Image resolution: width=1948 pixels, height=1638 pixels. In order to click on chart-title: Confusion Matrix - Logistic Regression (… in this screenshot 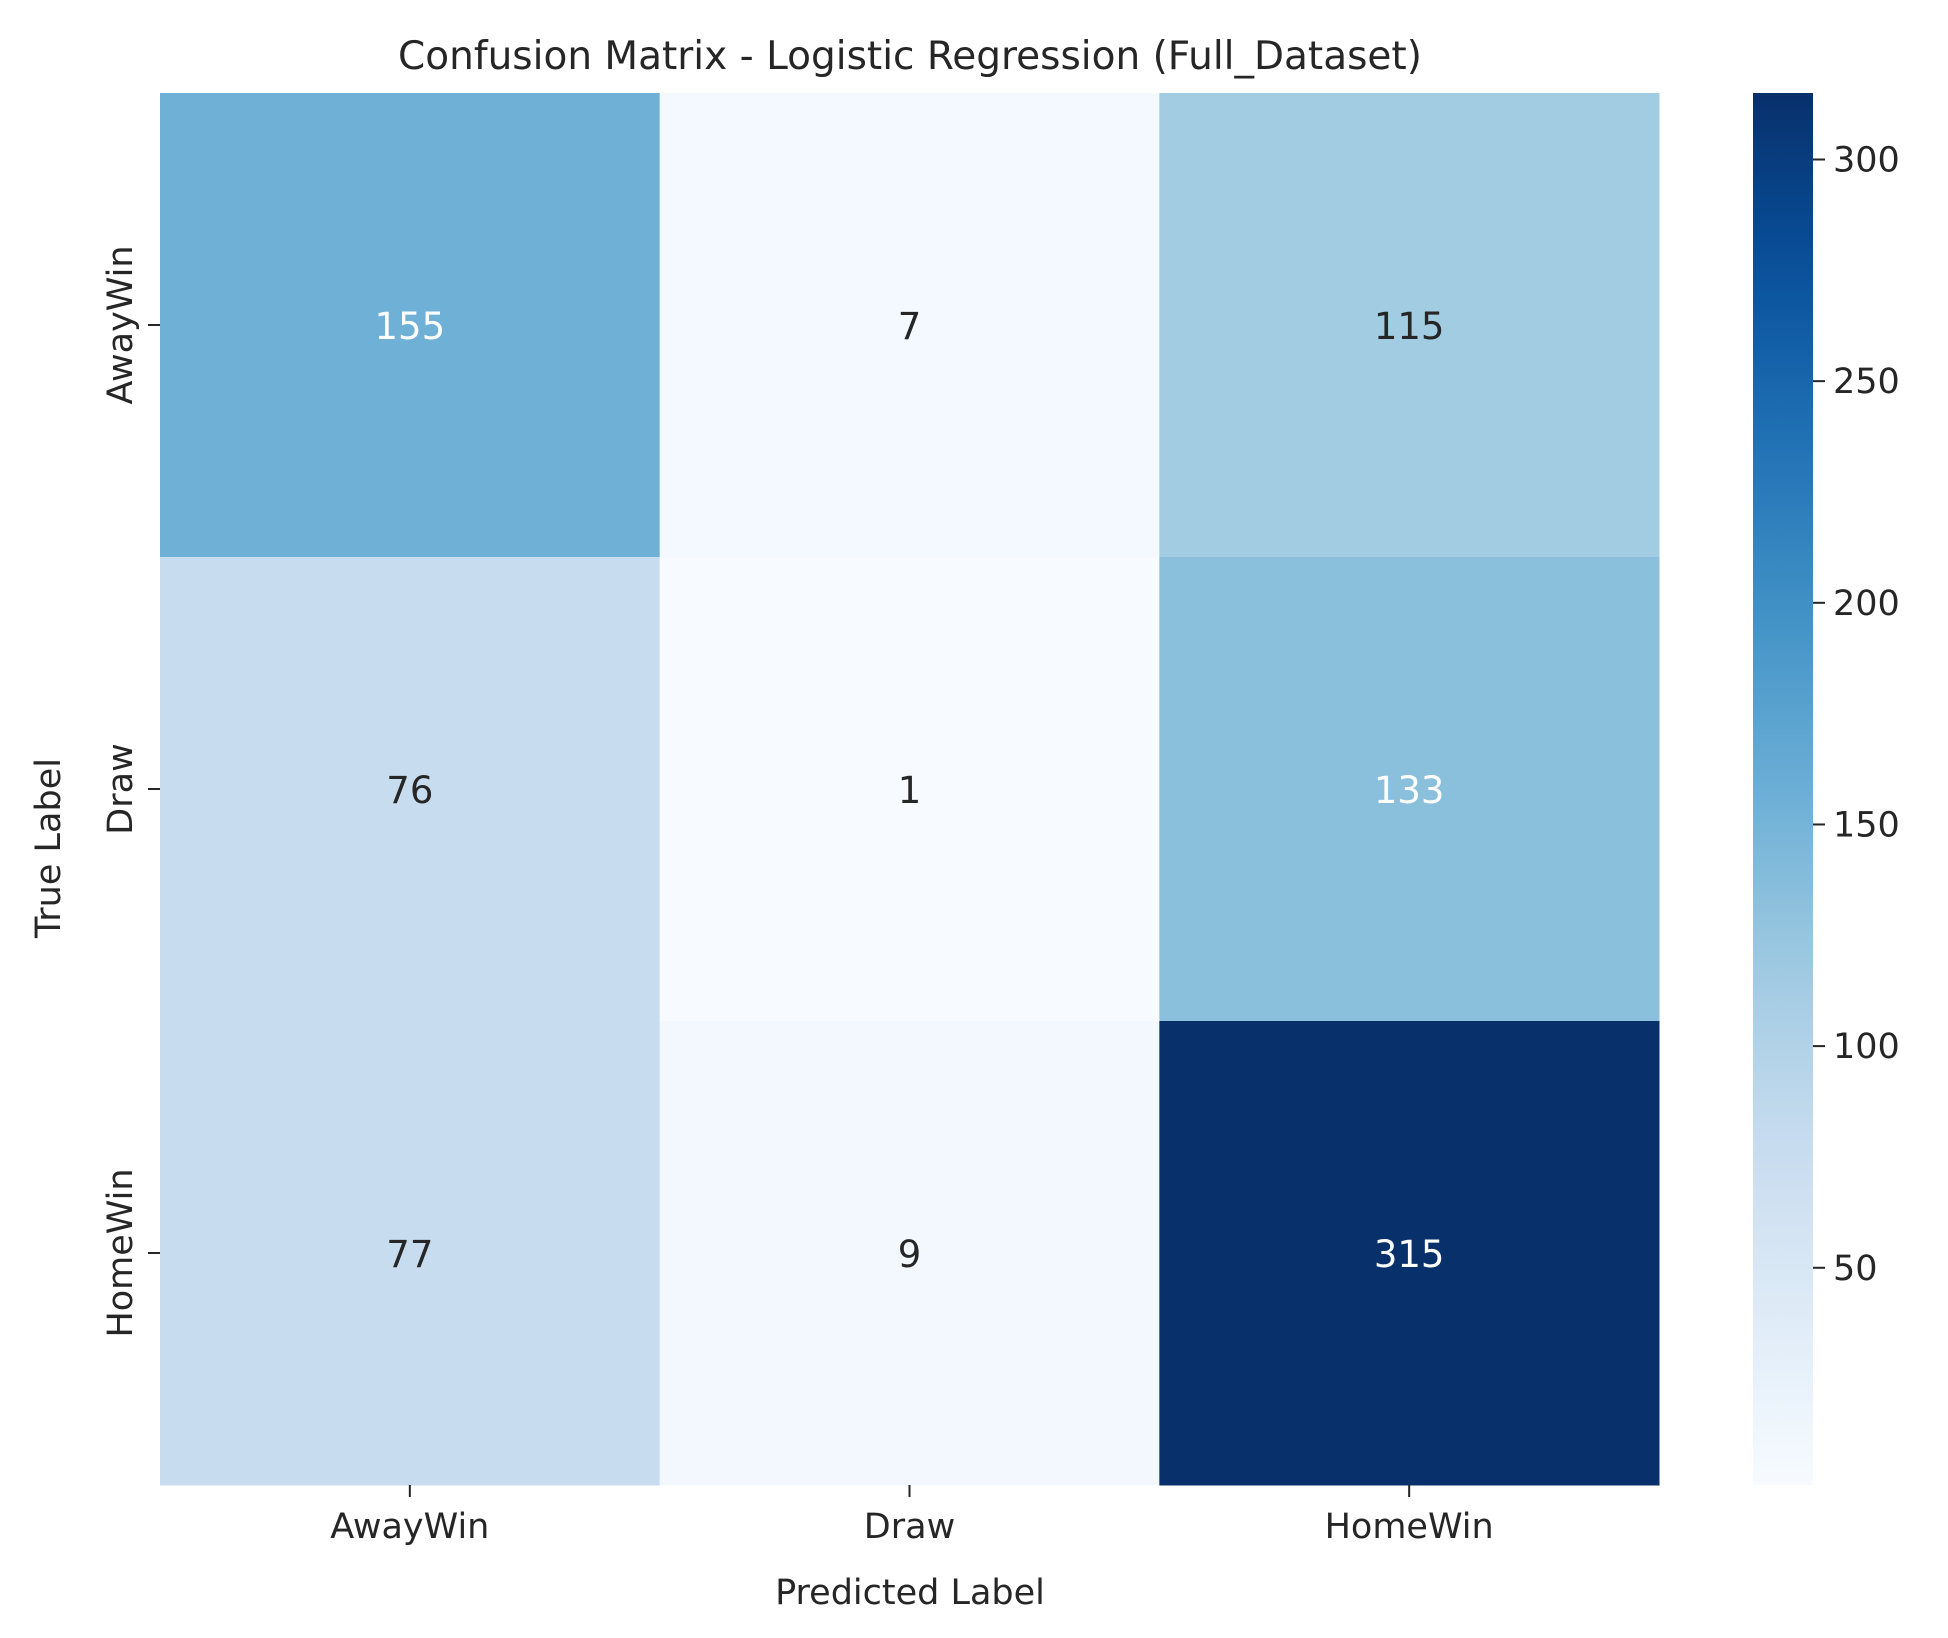, I will do `click(910, 56)`.